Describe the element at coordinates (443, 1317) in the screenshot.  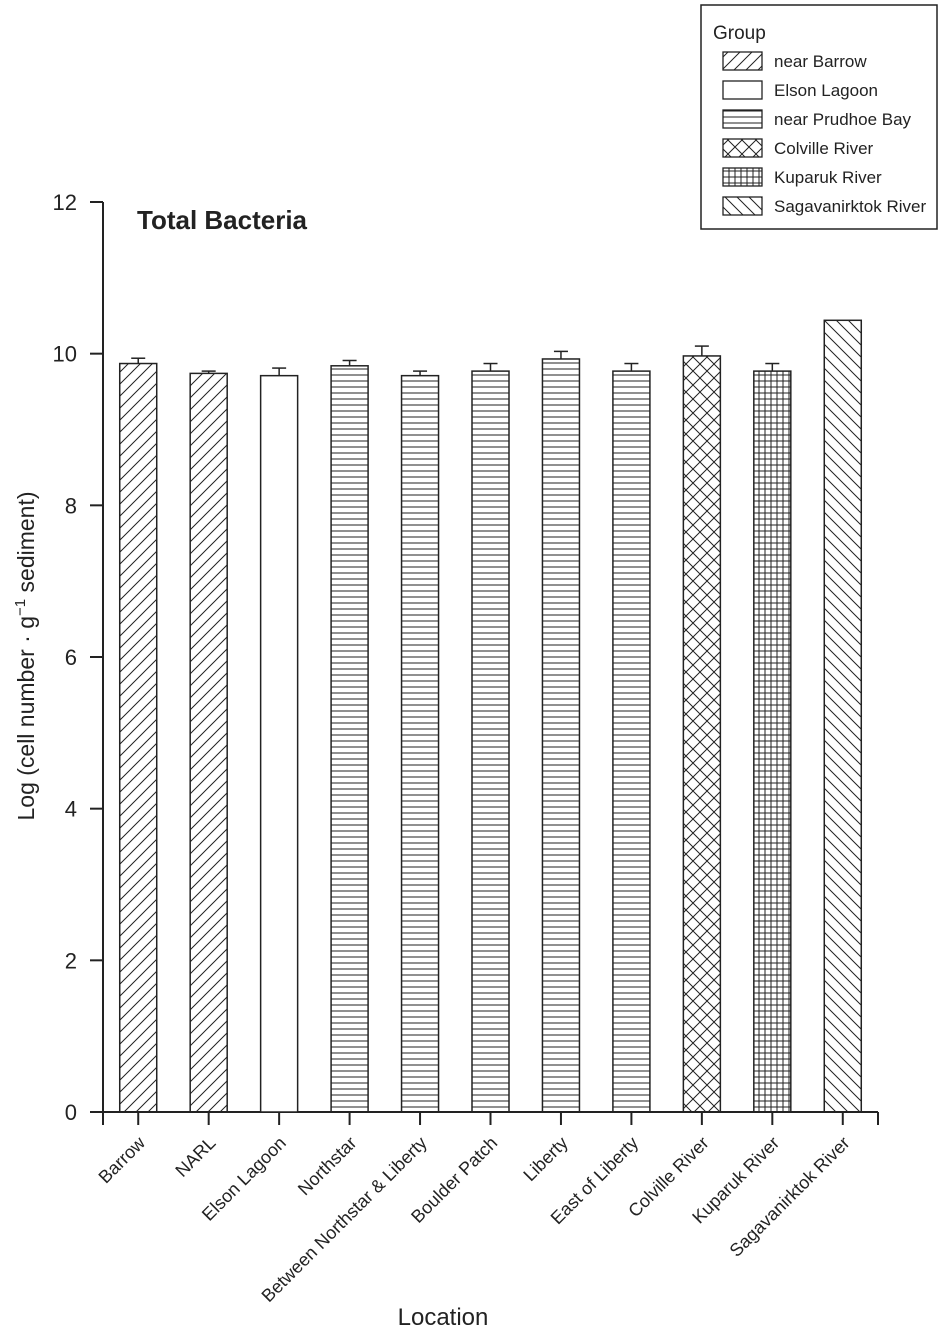
I see `x-axis-label: Location` at that location.